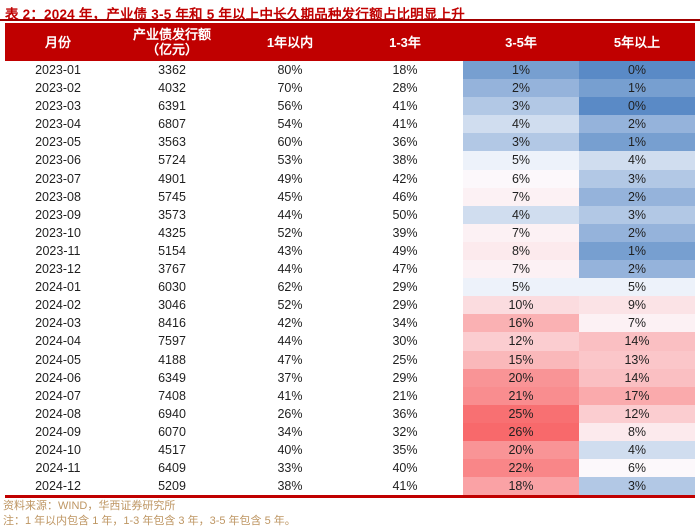 This screenshot has height=531, width=700. Describe the element at coordinates (405, 196) in the screenshot. I see `table-cell: 46%` at that location.